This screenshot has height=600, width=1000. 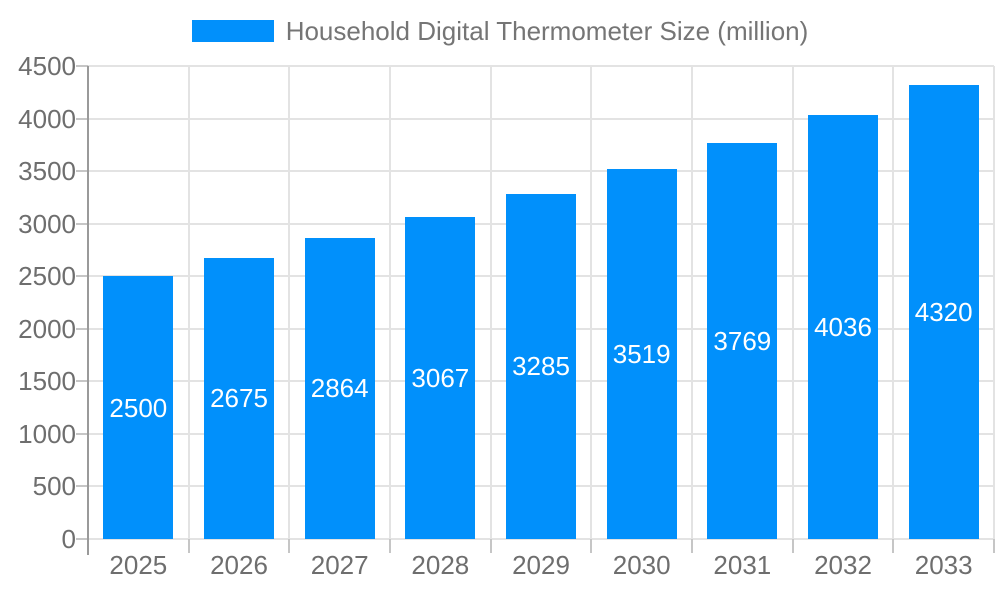 I want to click on bar: 2675, so click(x=239, y=398).